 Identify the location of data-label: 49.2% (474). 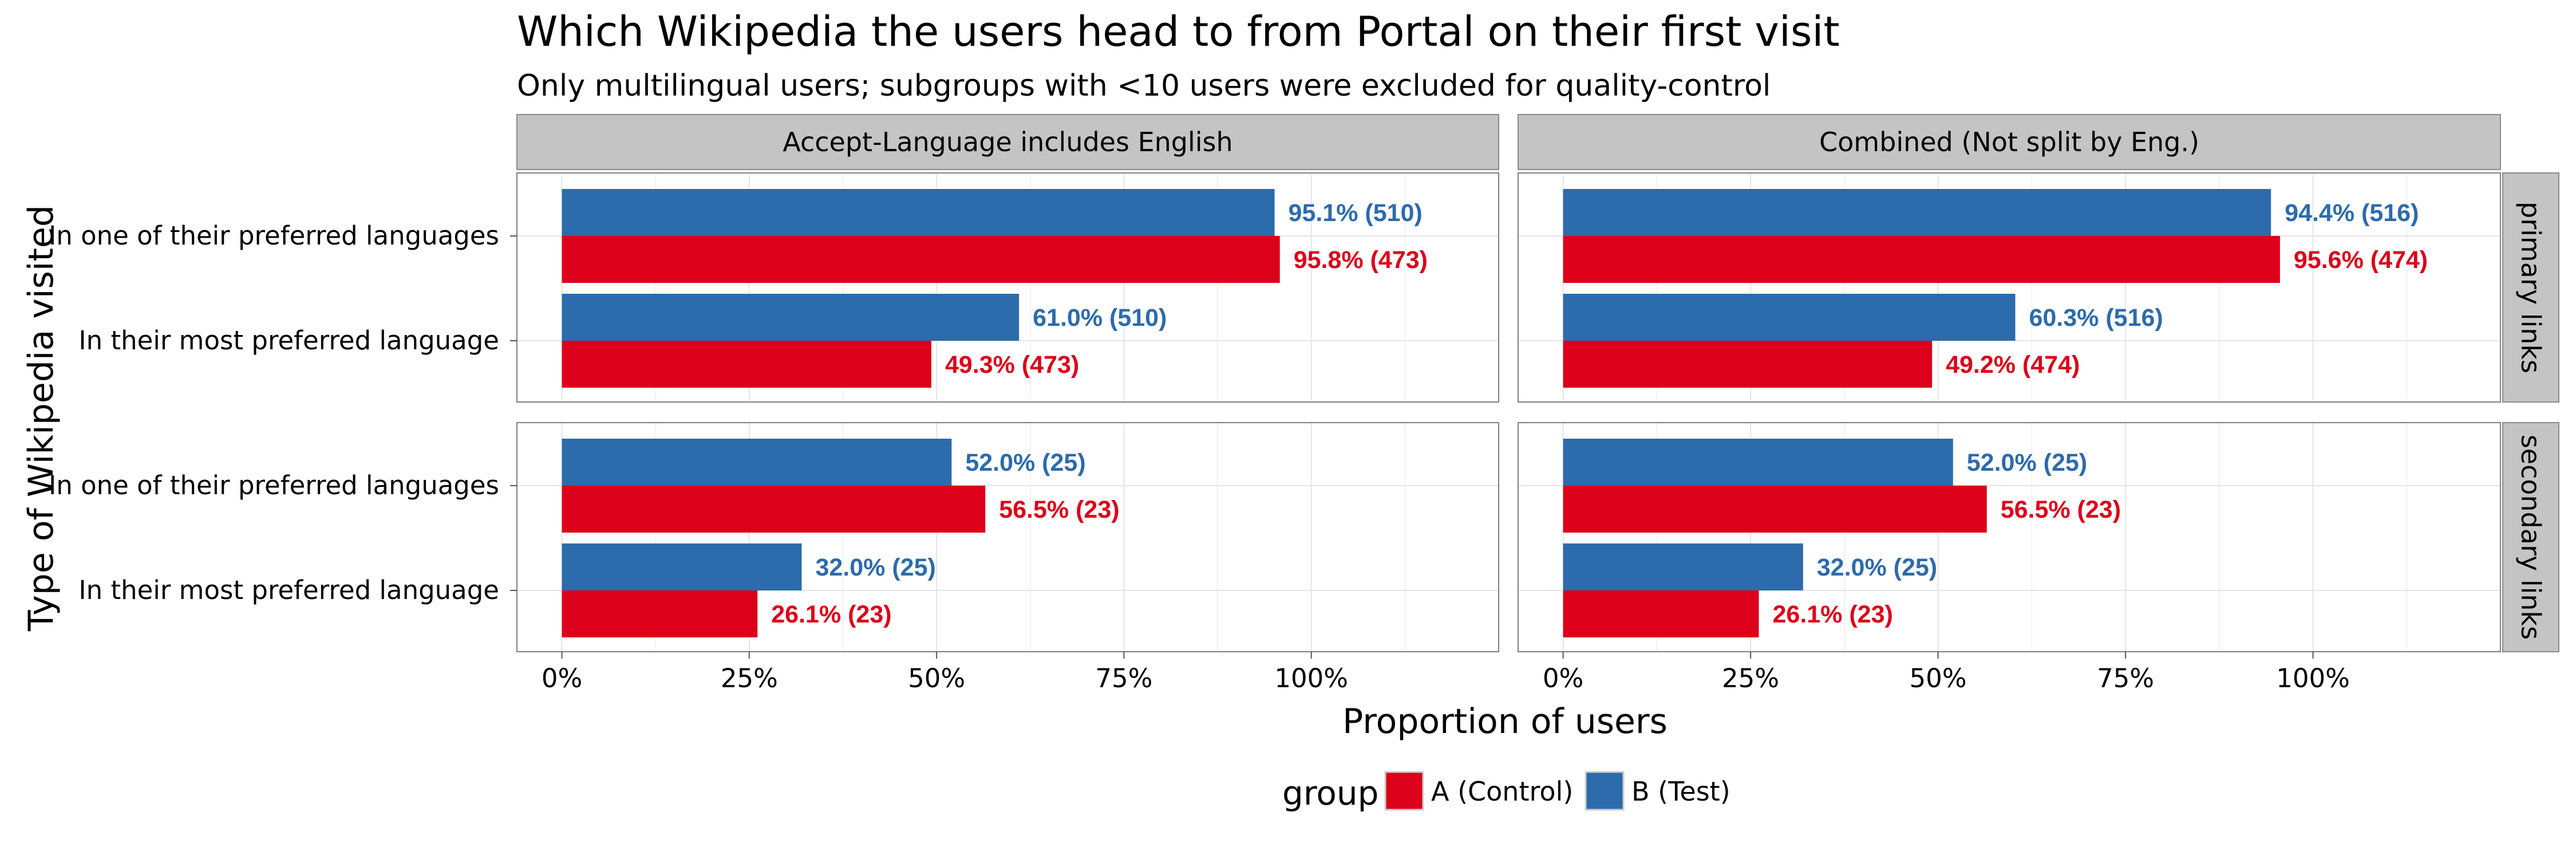
(2013, 365).